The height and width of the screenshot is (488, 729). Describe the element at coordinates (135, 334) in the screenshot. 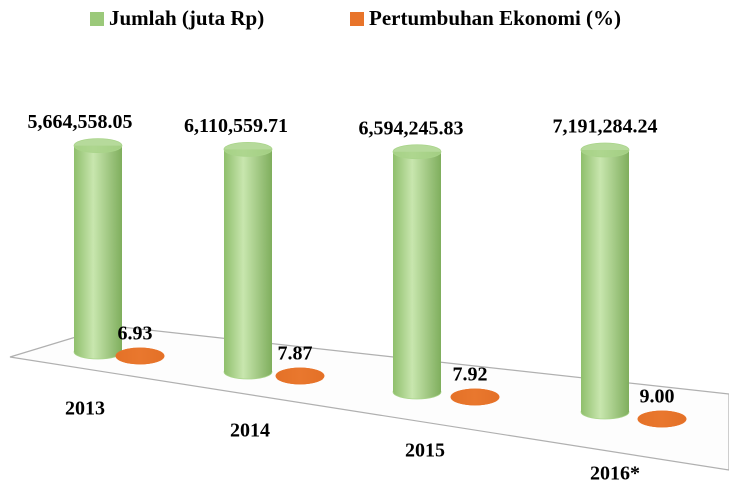

I see `value-label: 6.93` at that location.